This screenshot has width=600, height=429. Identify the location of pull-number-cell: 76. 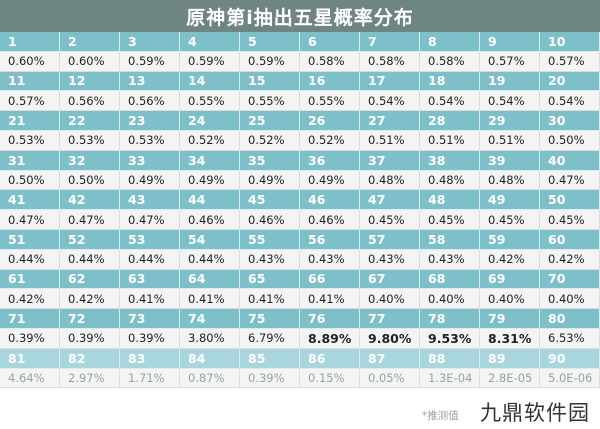
(330, 319).